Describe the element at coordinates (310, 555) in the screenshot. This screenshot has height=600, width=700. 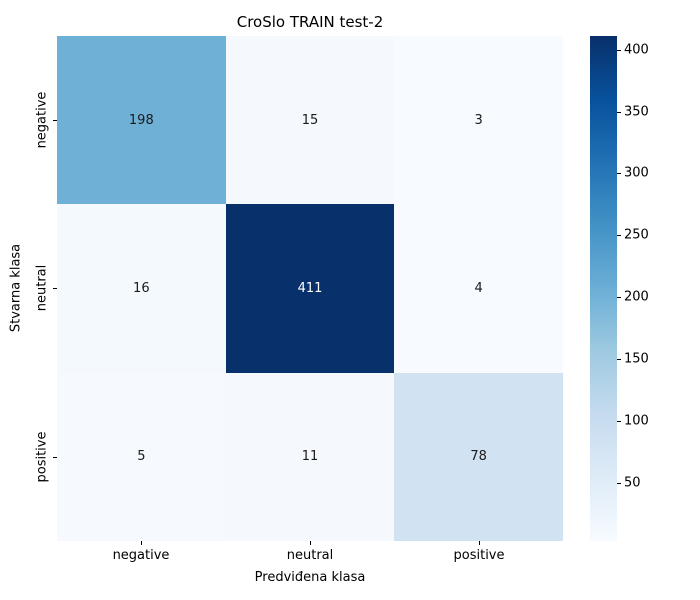
I see `x-tick-label-neutral: neutral` at that location.